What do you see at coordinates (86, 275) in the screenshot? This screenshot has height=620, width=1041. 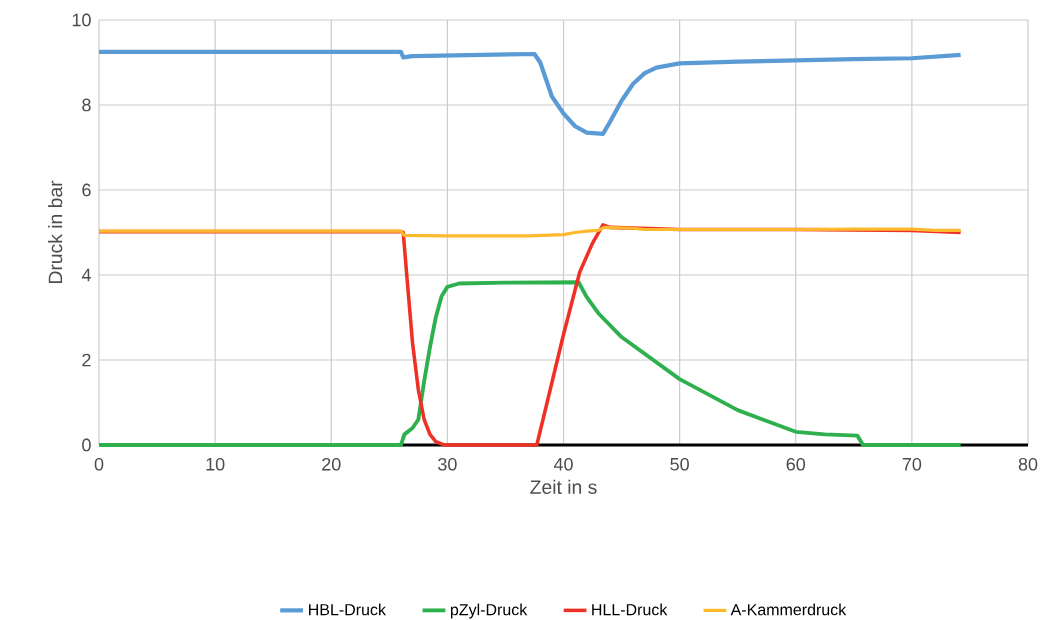 I see `y-tick-label: 4` at bounding box center [86, 275].